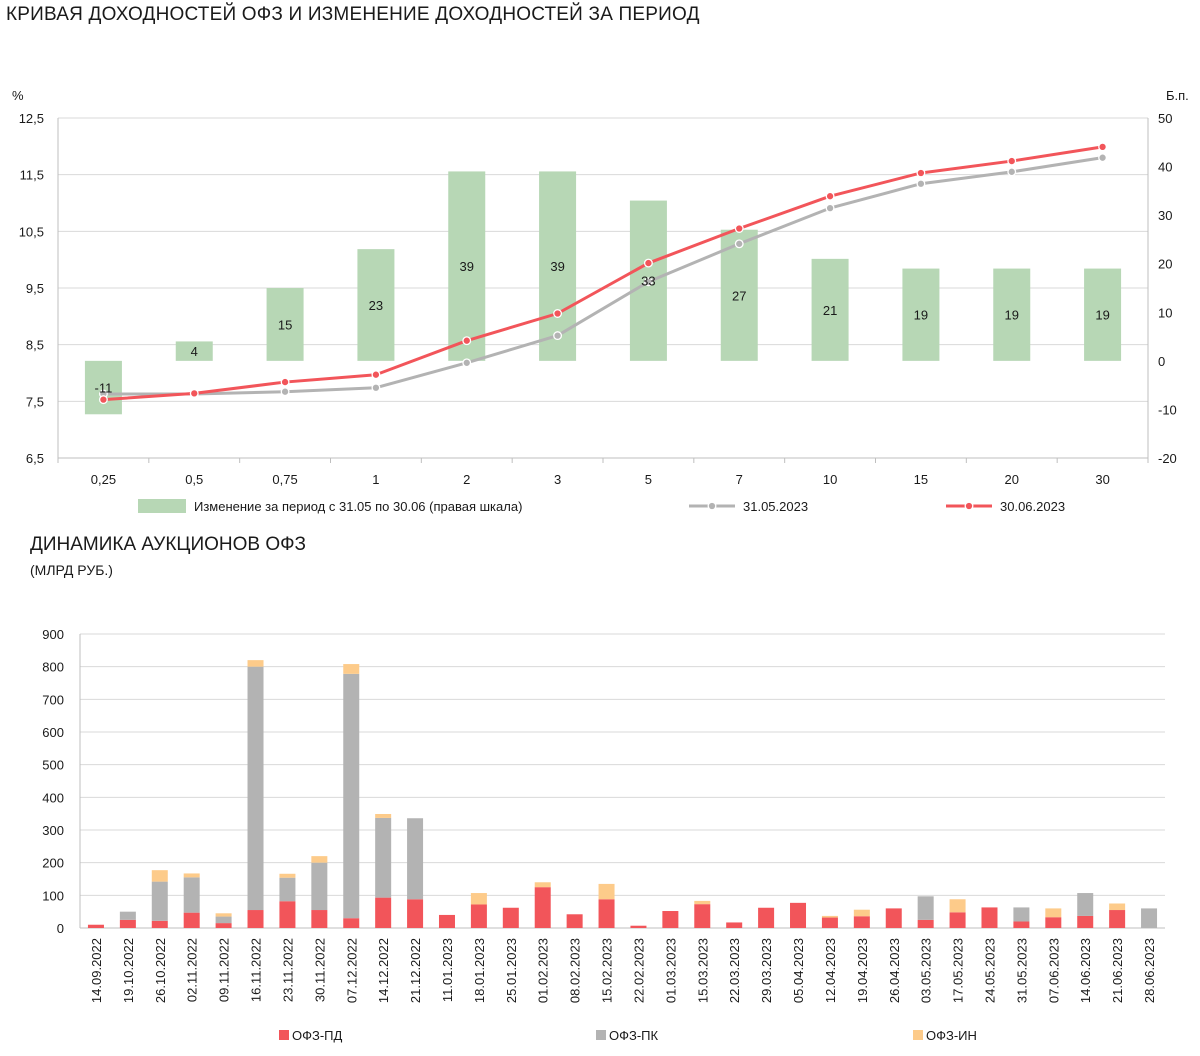 This screenshot has width=1200, height=1056. I want to click on yield-x-tick-label: 15, so click(921, 479).